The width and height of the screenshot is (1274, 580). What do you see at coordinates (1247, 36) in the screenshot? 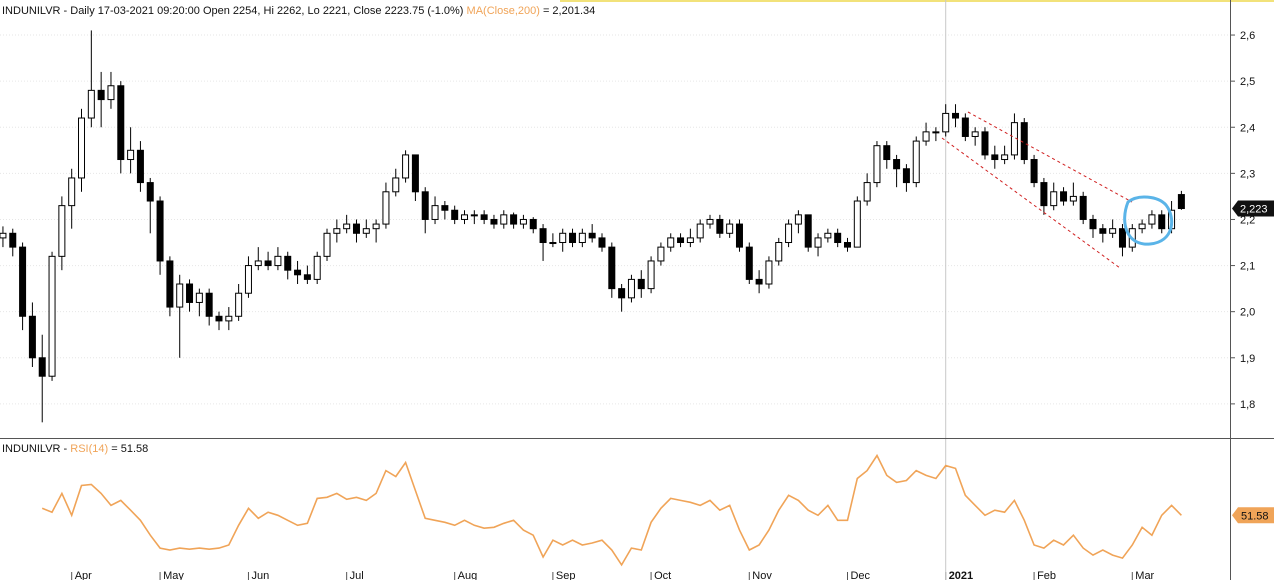
I see `y-tick-label: 2,6` at bounding box center [1247, 36].